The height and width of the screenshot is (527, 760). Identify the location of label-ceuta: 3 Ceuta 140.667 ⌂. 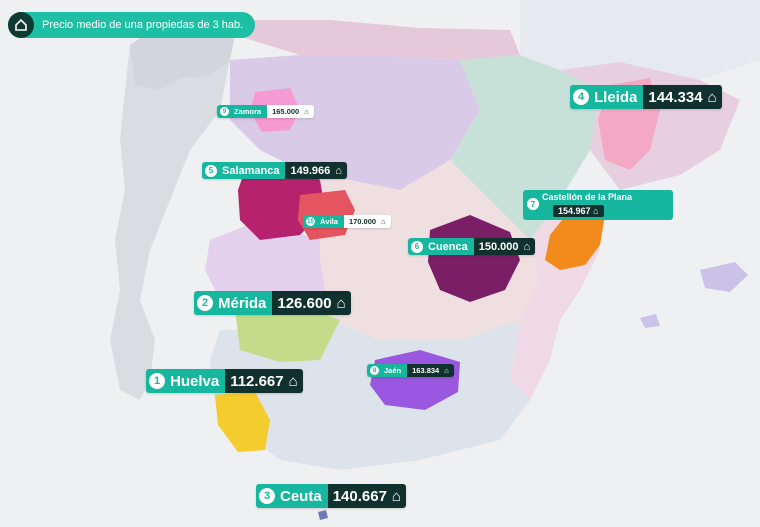
(331, 496).